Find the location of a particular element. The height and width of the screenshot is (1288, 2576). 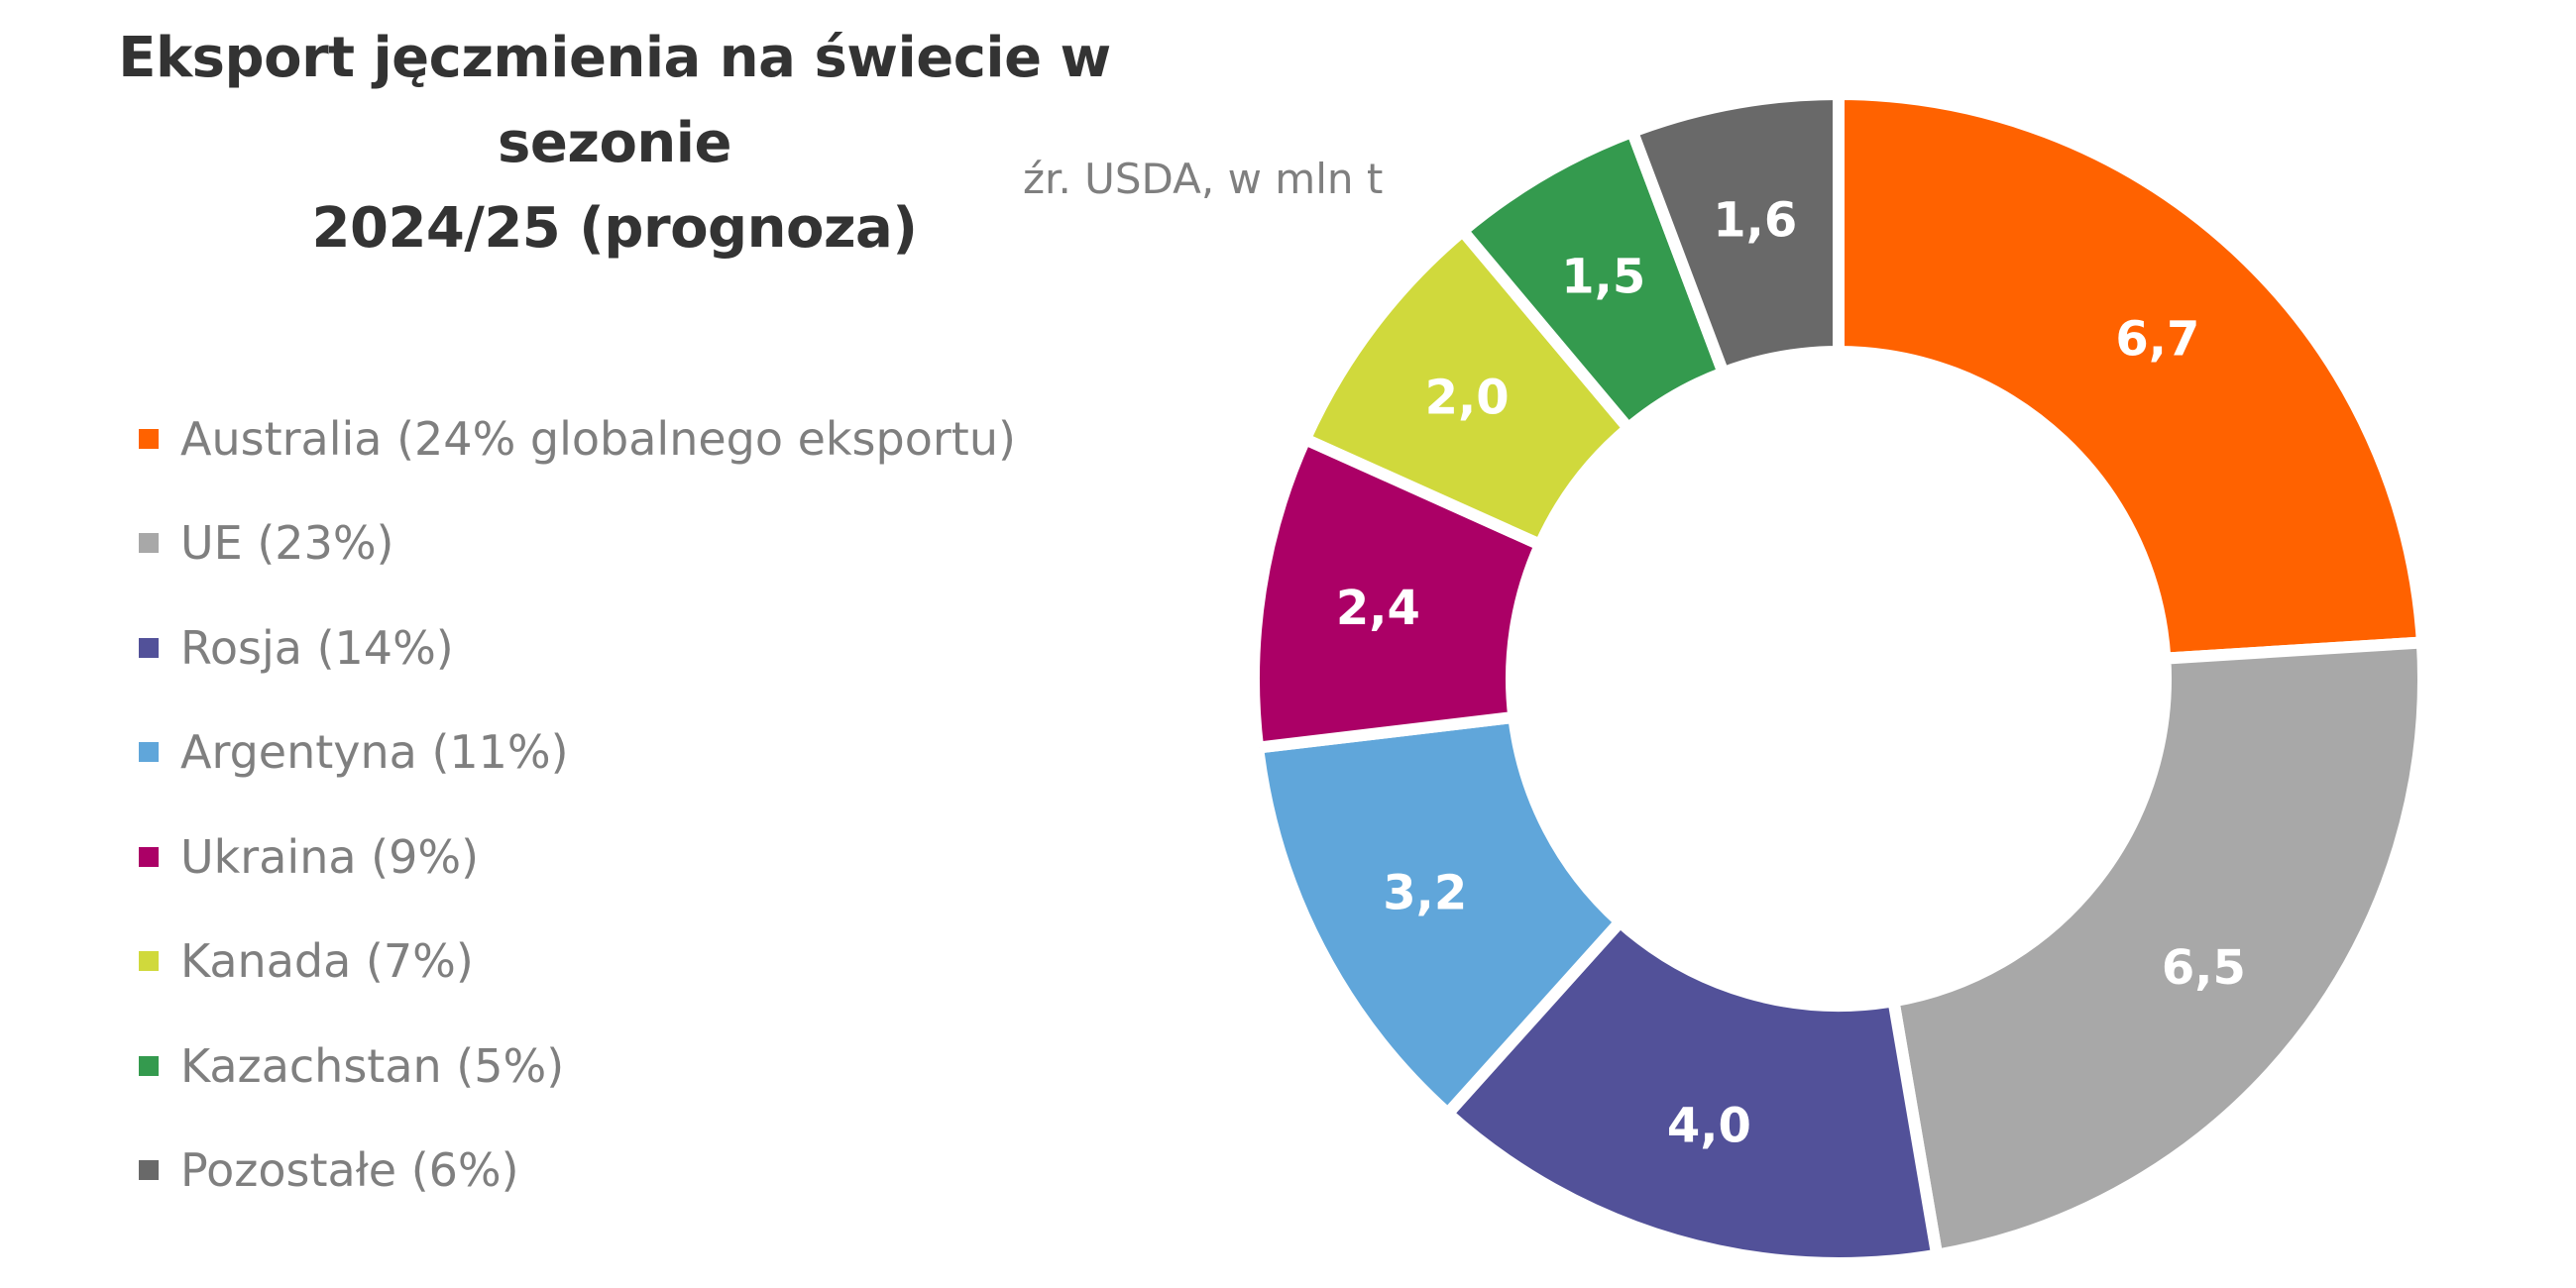

legend-label: Kazachstan (5%) is located at coordinates (372, 1065).